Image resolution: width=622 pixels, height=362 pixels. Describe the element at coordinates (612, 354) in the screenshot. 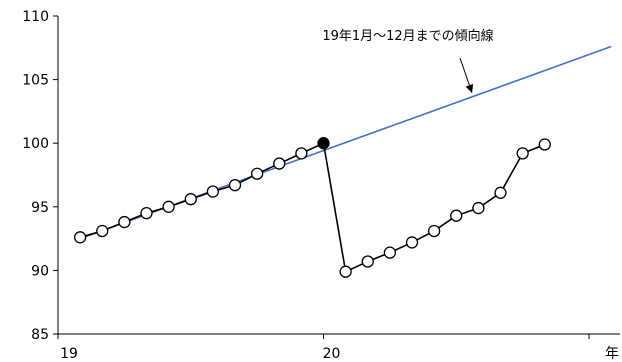

I see `x-axis-label: 年` at that location.